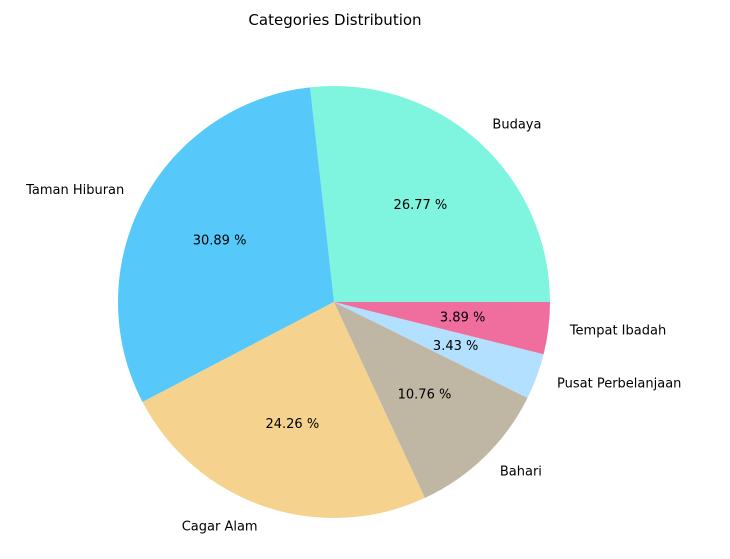 The image size is (730, 559). What do you see at coordinates (220, 241) in the screenshot?
I see `slice-percent-label: 30.89 %` at bounding box center [220, 241].